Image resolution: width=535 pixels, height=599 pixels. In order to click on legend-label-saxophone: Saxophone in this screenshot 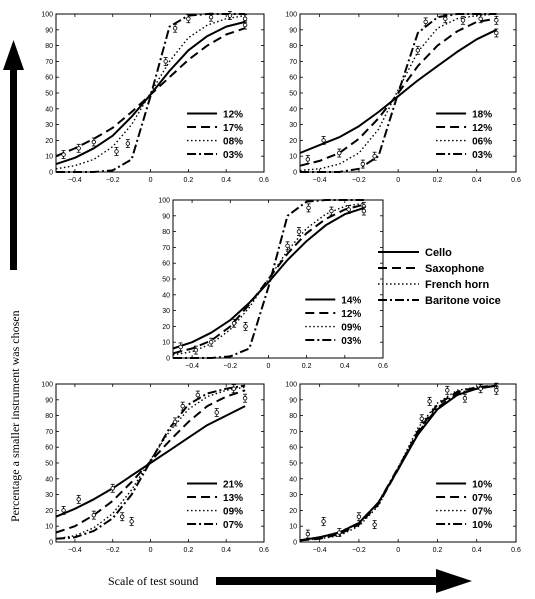, I will do `click(454, 269)`.